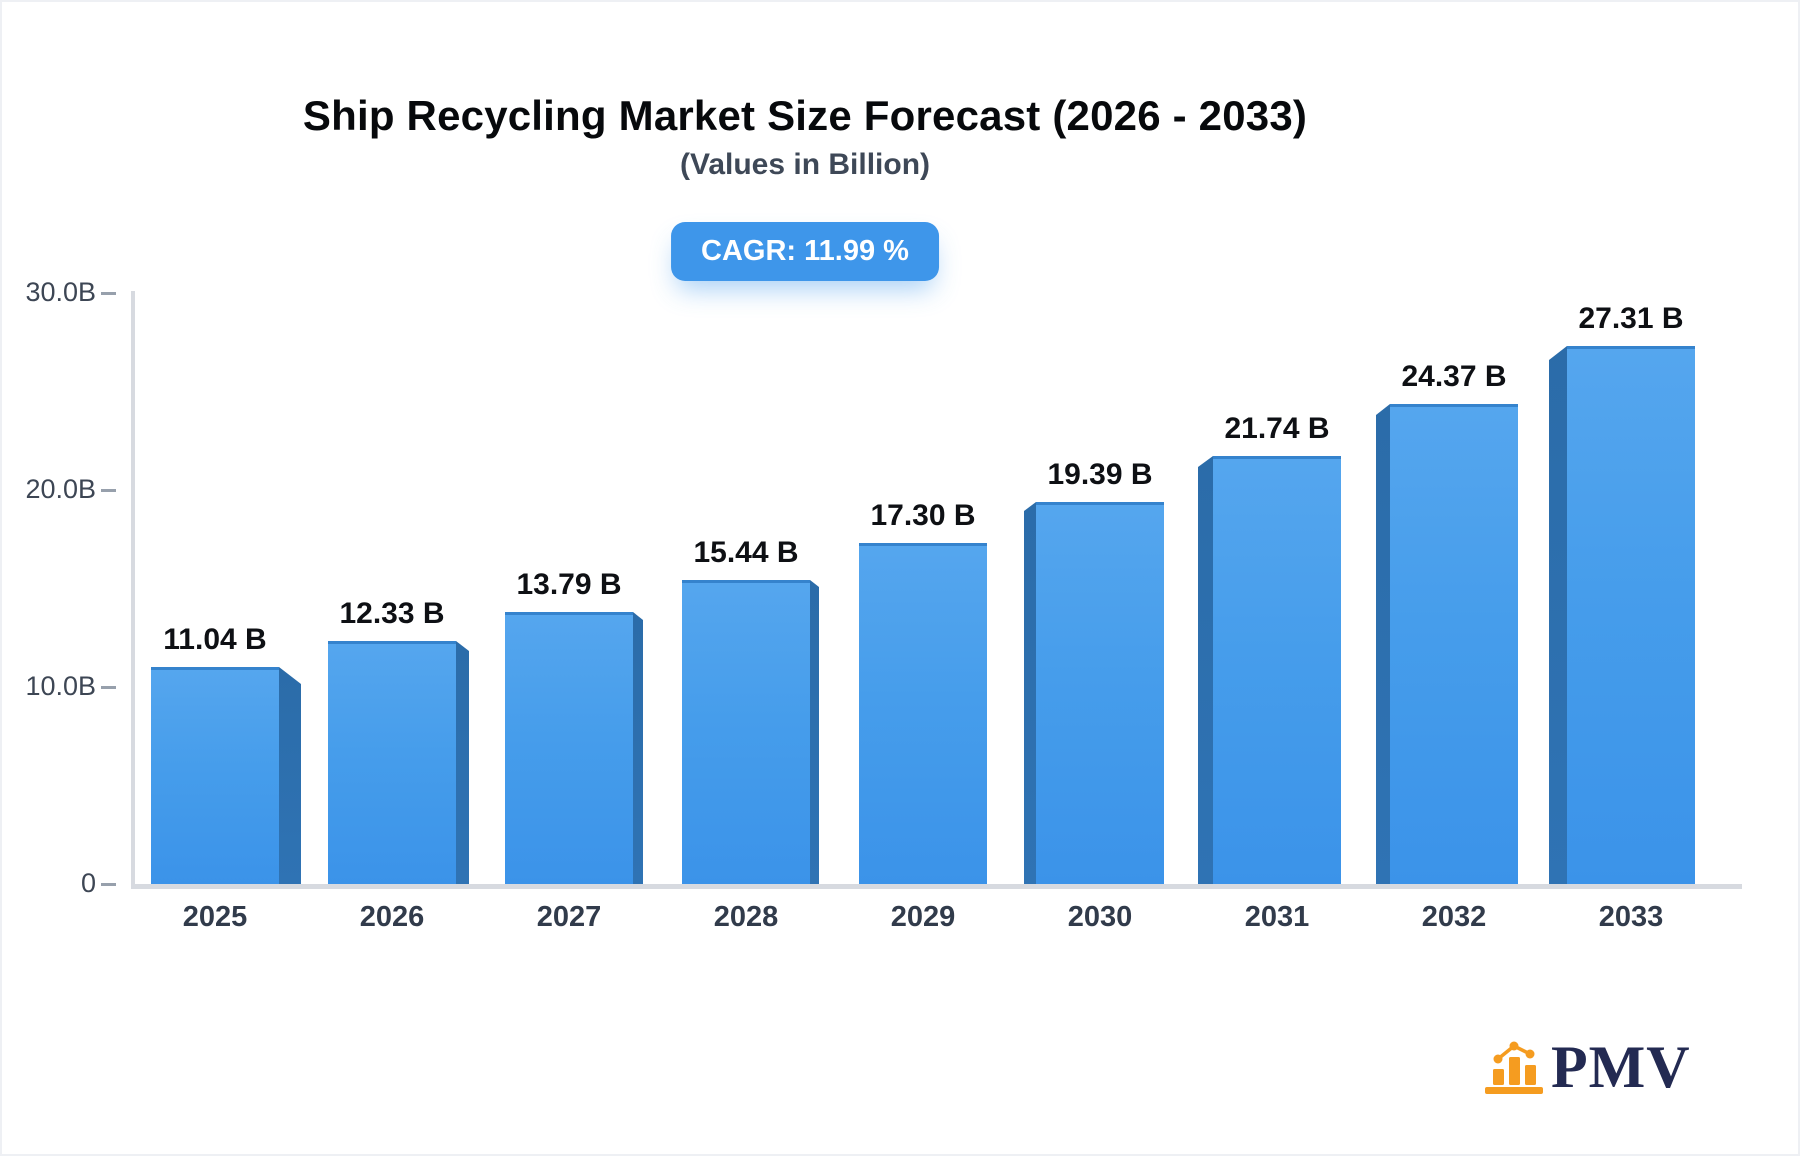  I want to click on bar-chart-icon, so click(1514, 1069).